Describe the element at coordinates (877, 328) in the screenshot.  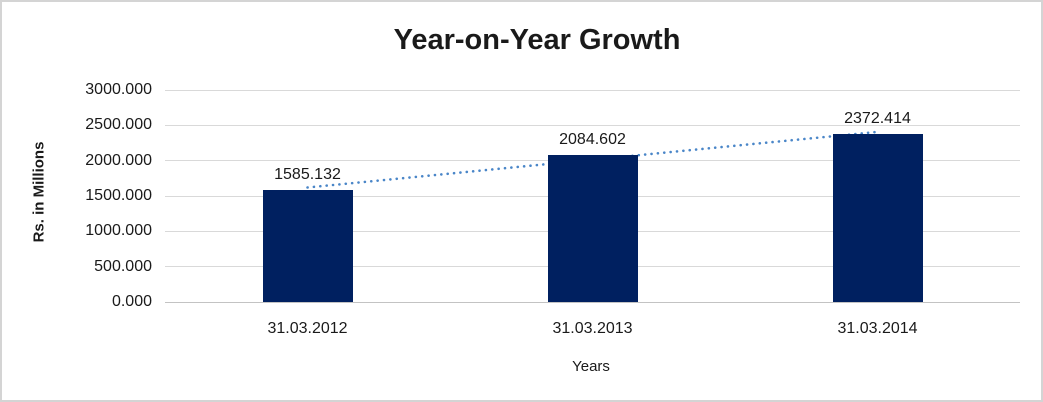
I see `x-tick-label: 31.03.2014` at that location.